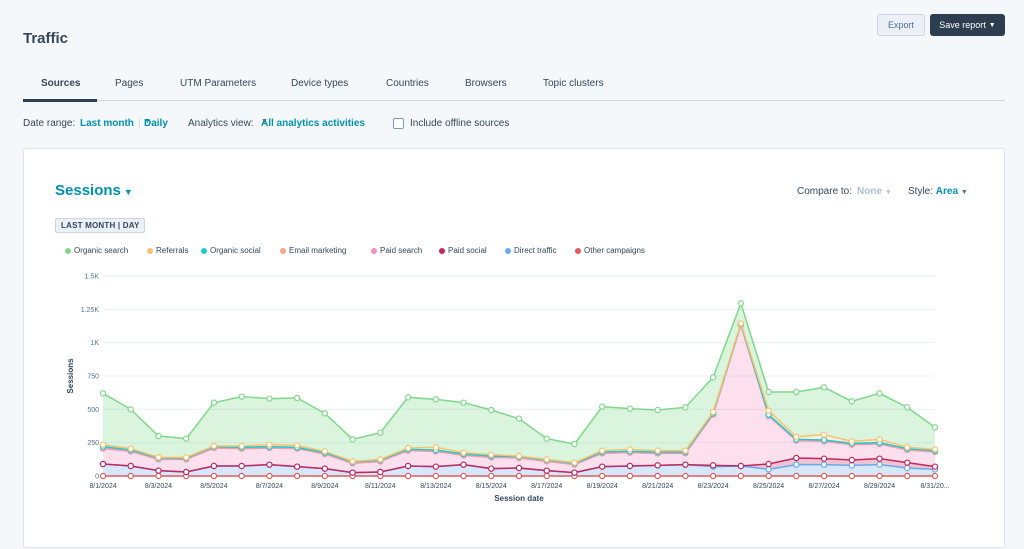  What do you see at coordinates (768, 486) in the screenshot?
I see `x-tick-label: 8/25/2024` at bounding box center [768, 486].